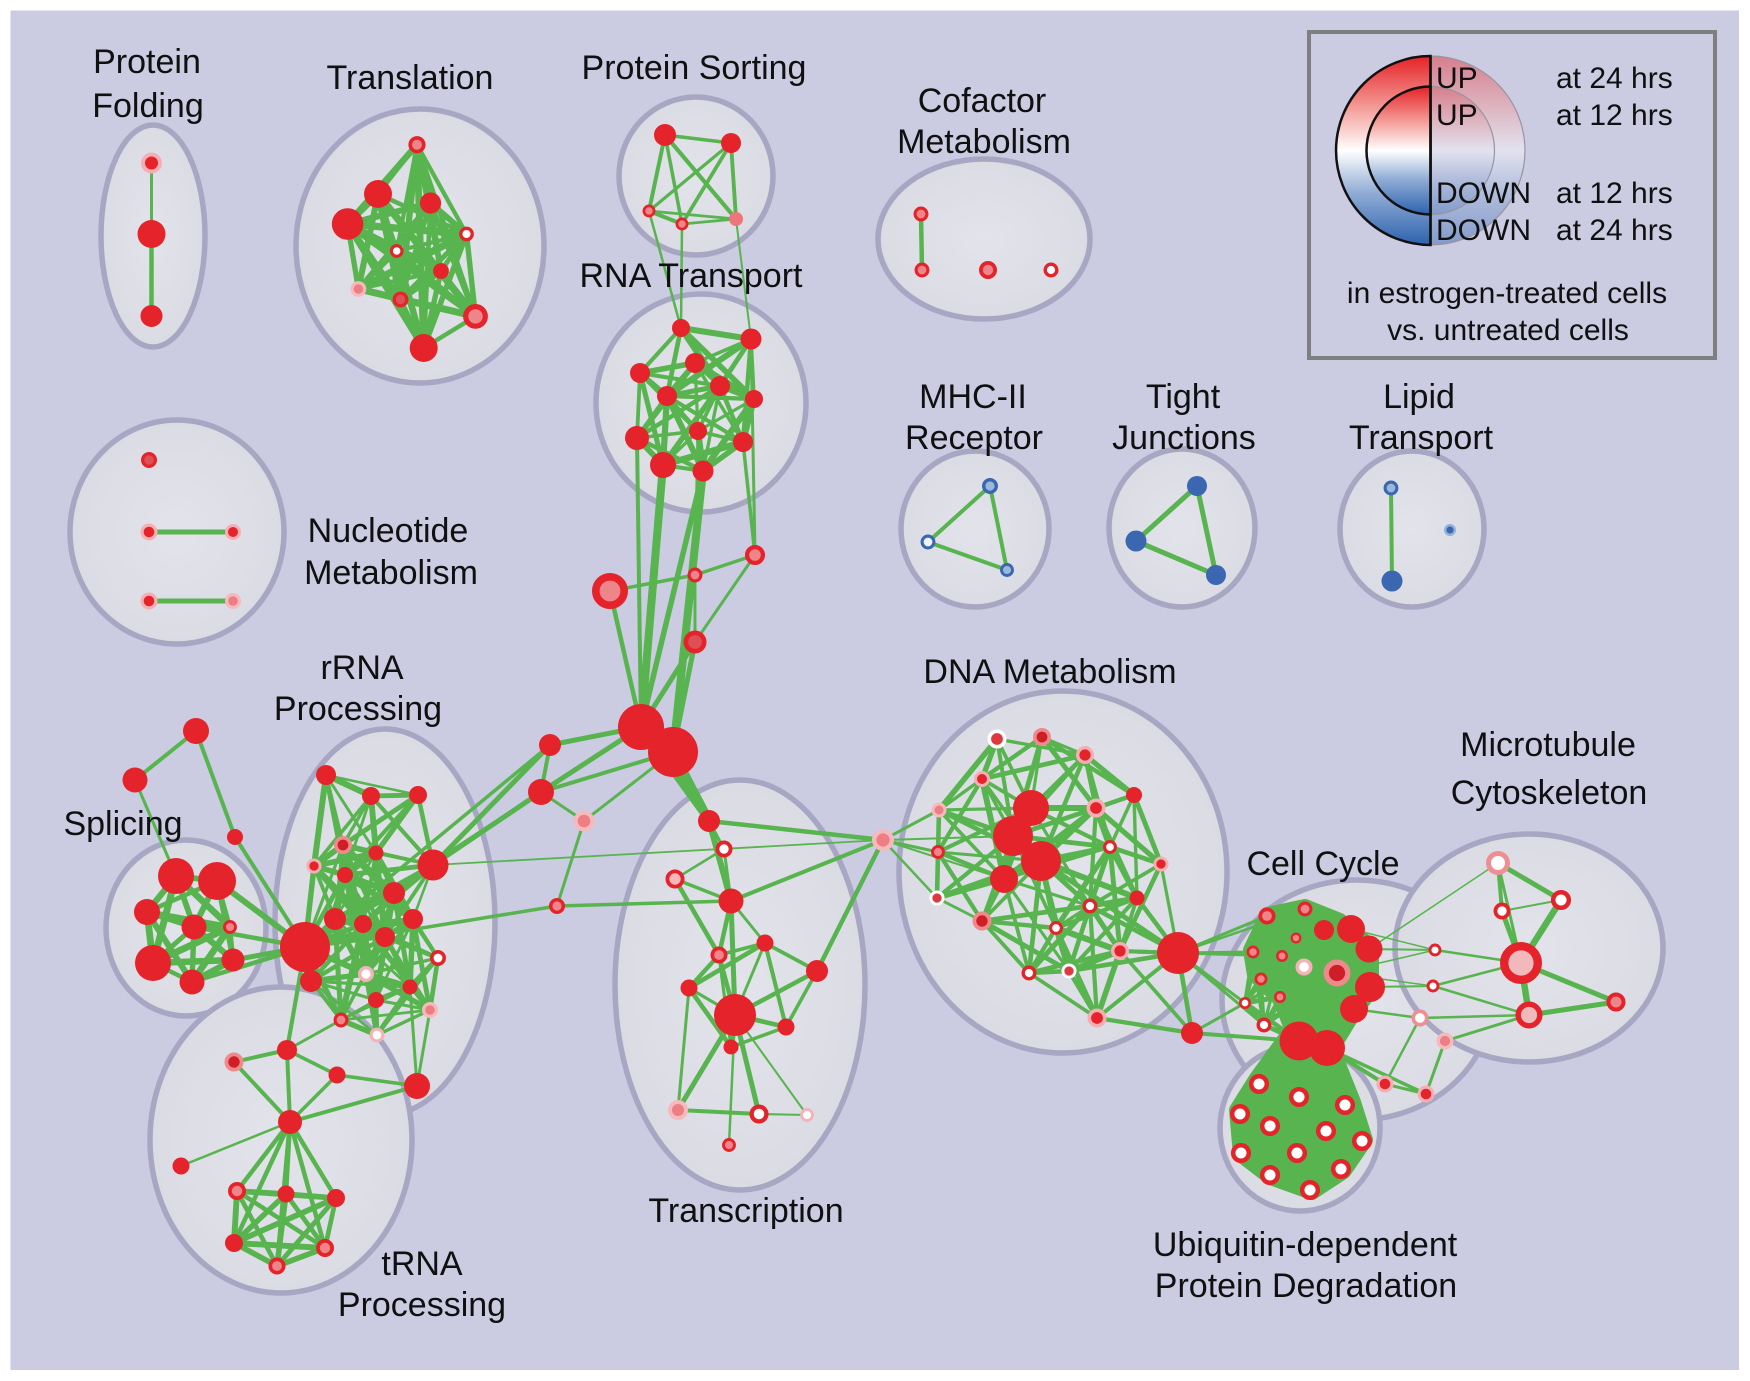 The width and height of the screenshot is (1750, 1381). I want to click on svg-text: Transcription, so click(745, 1211).